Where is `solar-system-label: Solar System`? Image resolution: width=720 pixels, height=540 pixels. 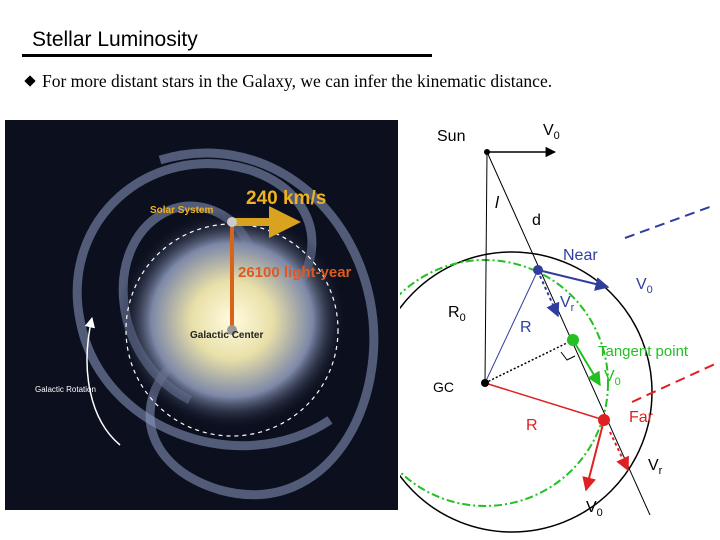
solar-system-label: Solar System is located at coordinates (181, 210).